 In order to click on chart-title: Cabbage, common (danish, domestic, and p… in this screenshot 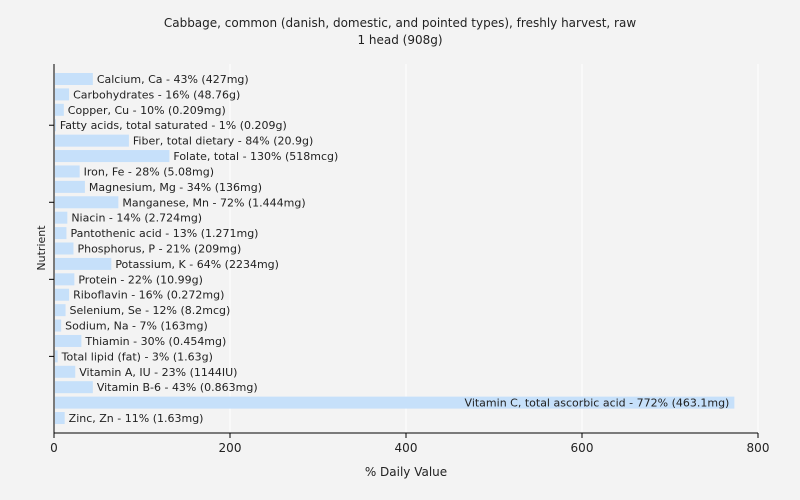, I will do `click(400, 23)`.